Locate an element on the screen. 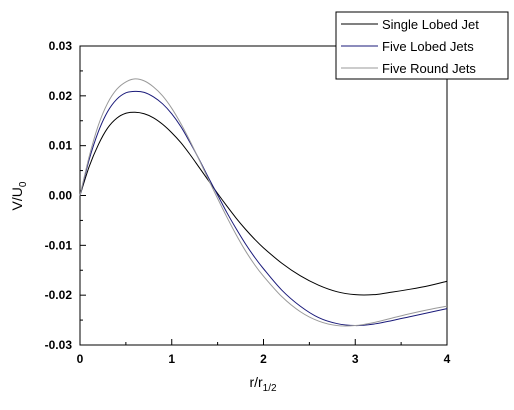  x-axis-ticks: 0 1 2 3 4 is located at coordinates (264, 352).